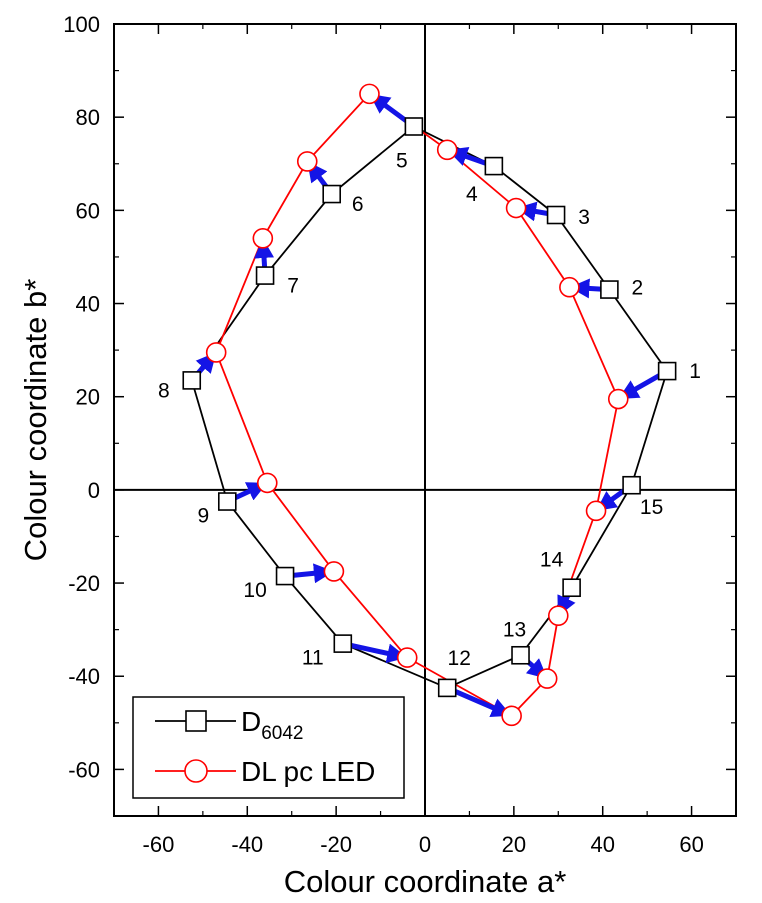 Image resolution: width=762 pixels, height=903 pixels. I want to click on point-label: 3, so click(584, 217).